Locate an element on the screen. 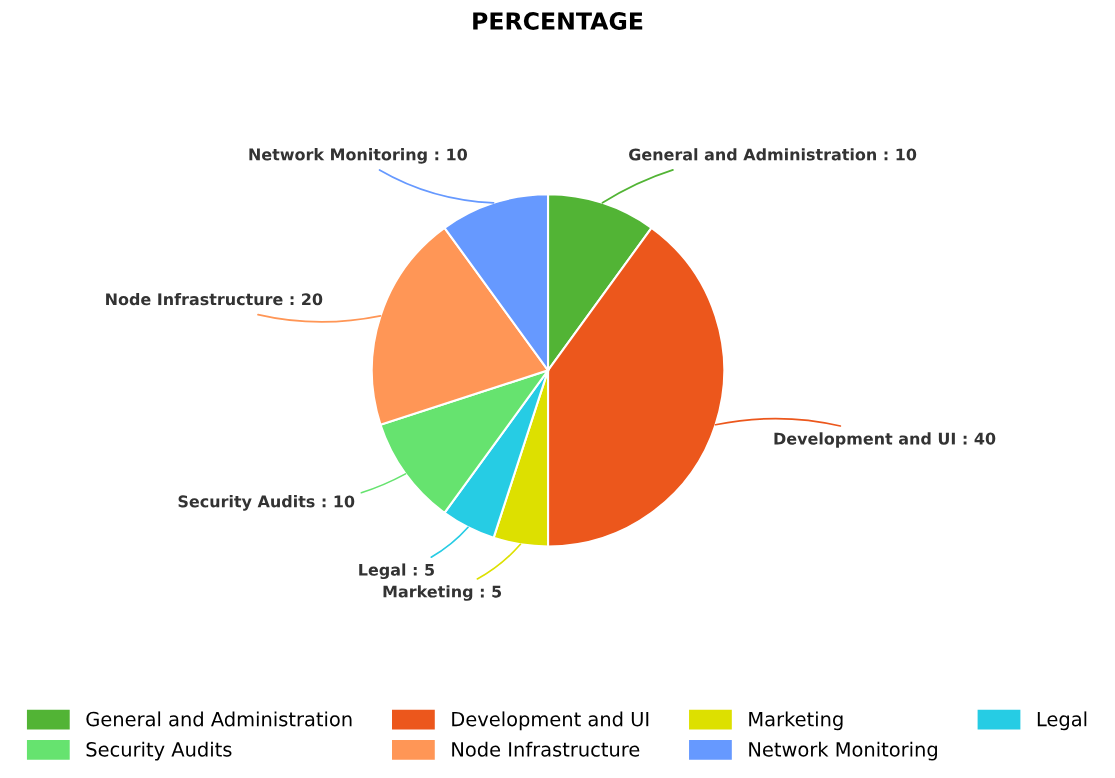 This screenshot has width=1115, height=778. legend-label: Development and UI is located at coordinates (550, 721).